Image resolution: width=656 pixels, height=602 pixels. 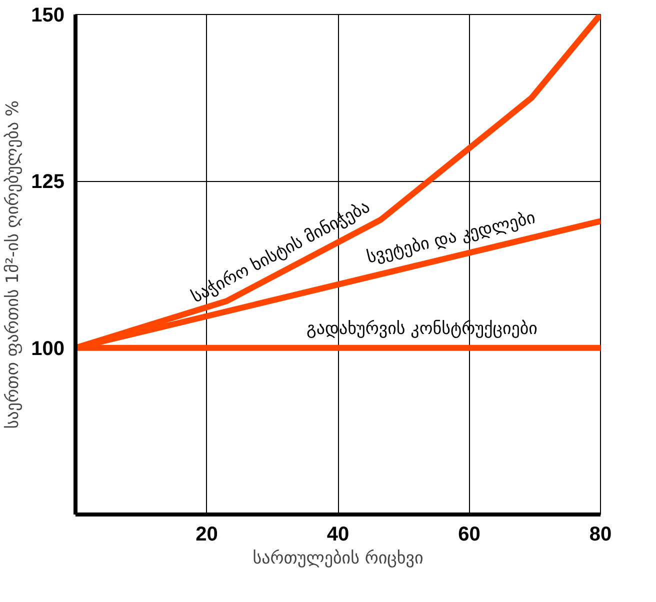 I want to click on x-tick-label: 80, so click(x=600, y=535).